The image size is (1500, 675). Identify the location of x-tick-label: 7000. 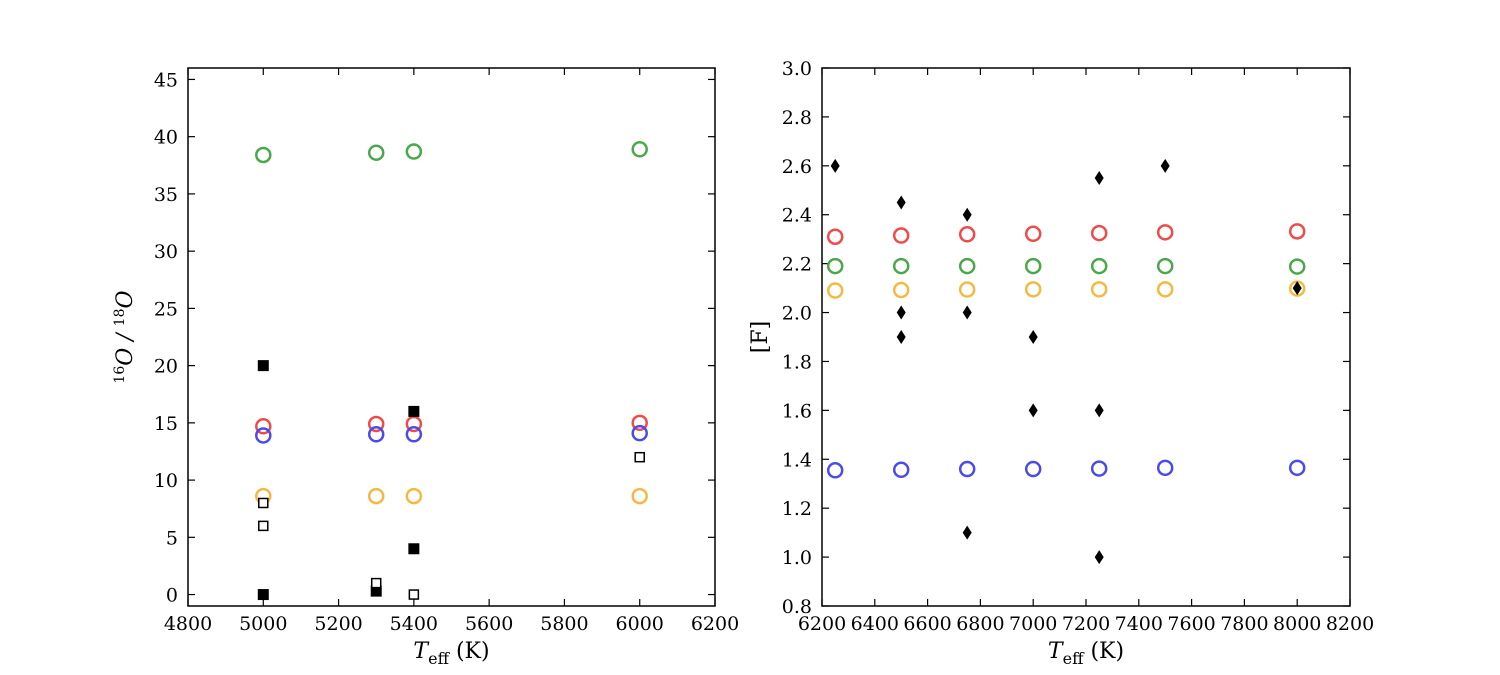
(1033, 624).